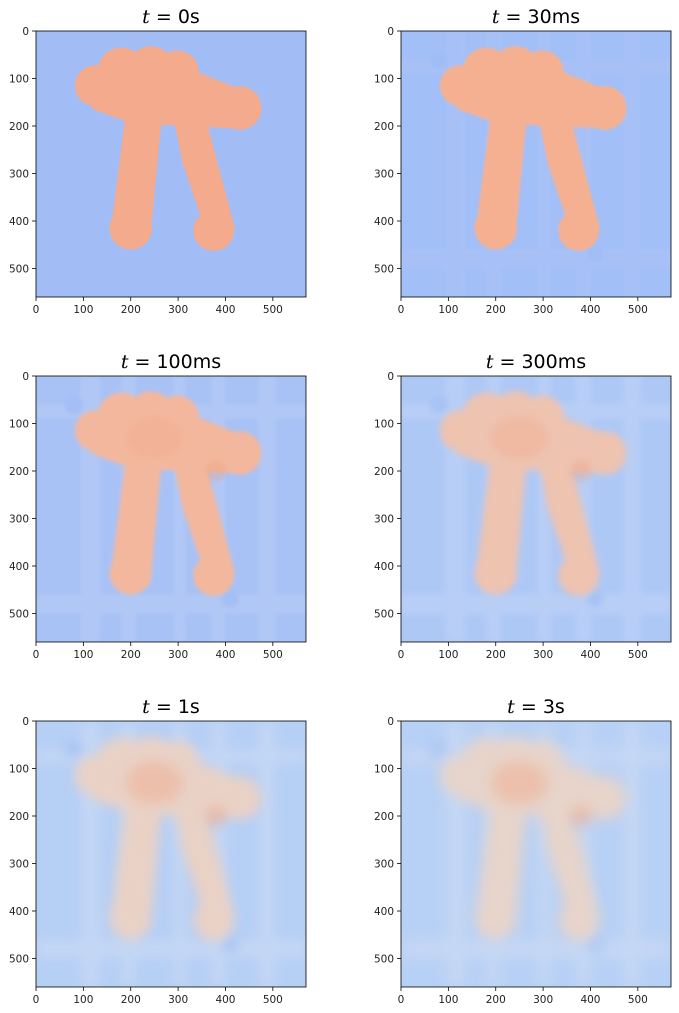  I want to click on panel-title: t = 1s, so click(171, 707).